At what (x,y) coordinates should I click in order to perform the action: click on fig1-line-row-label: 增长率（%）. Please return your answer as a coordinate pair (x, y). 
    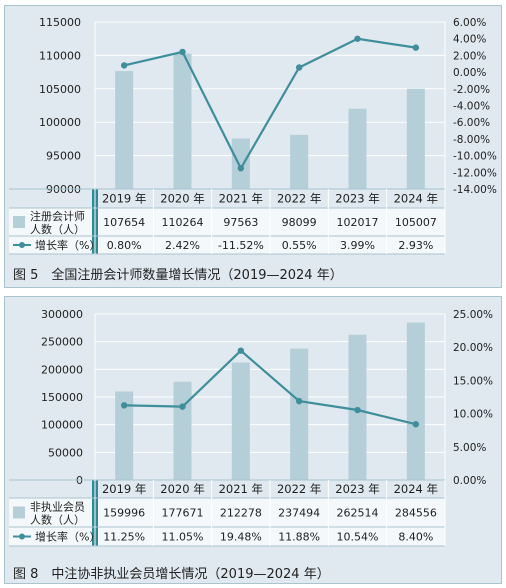
    Looking at the image, I should click on (67, 245).